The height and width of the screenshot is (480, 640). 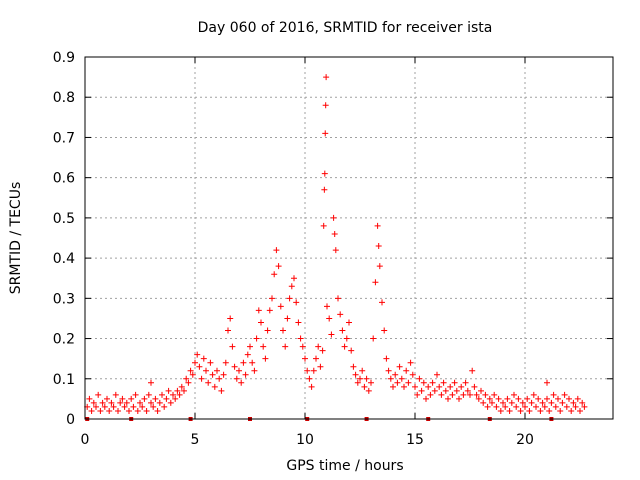 What do you see at coordinates (64, 219) in the screenshot?
I see `y-tick-label: 0.5` at bounding box center [64, 219].